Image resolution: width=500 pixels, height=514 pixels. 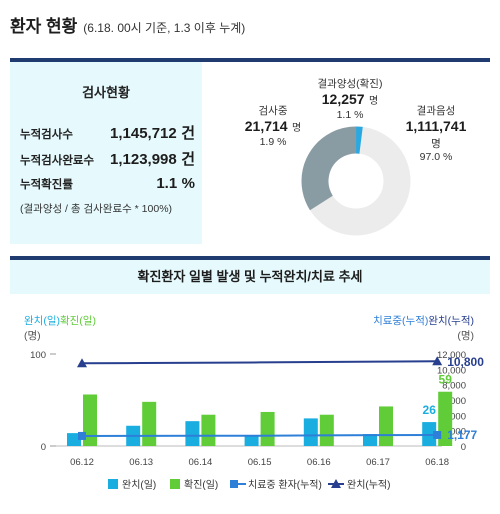 I want to click on donut-slice-testing, so click(x=356, y=181).